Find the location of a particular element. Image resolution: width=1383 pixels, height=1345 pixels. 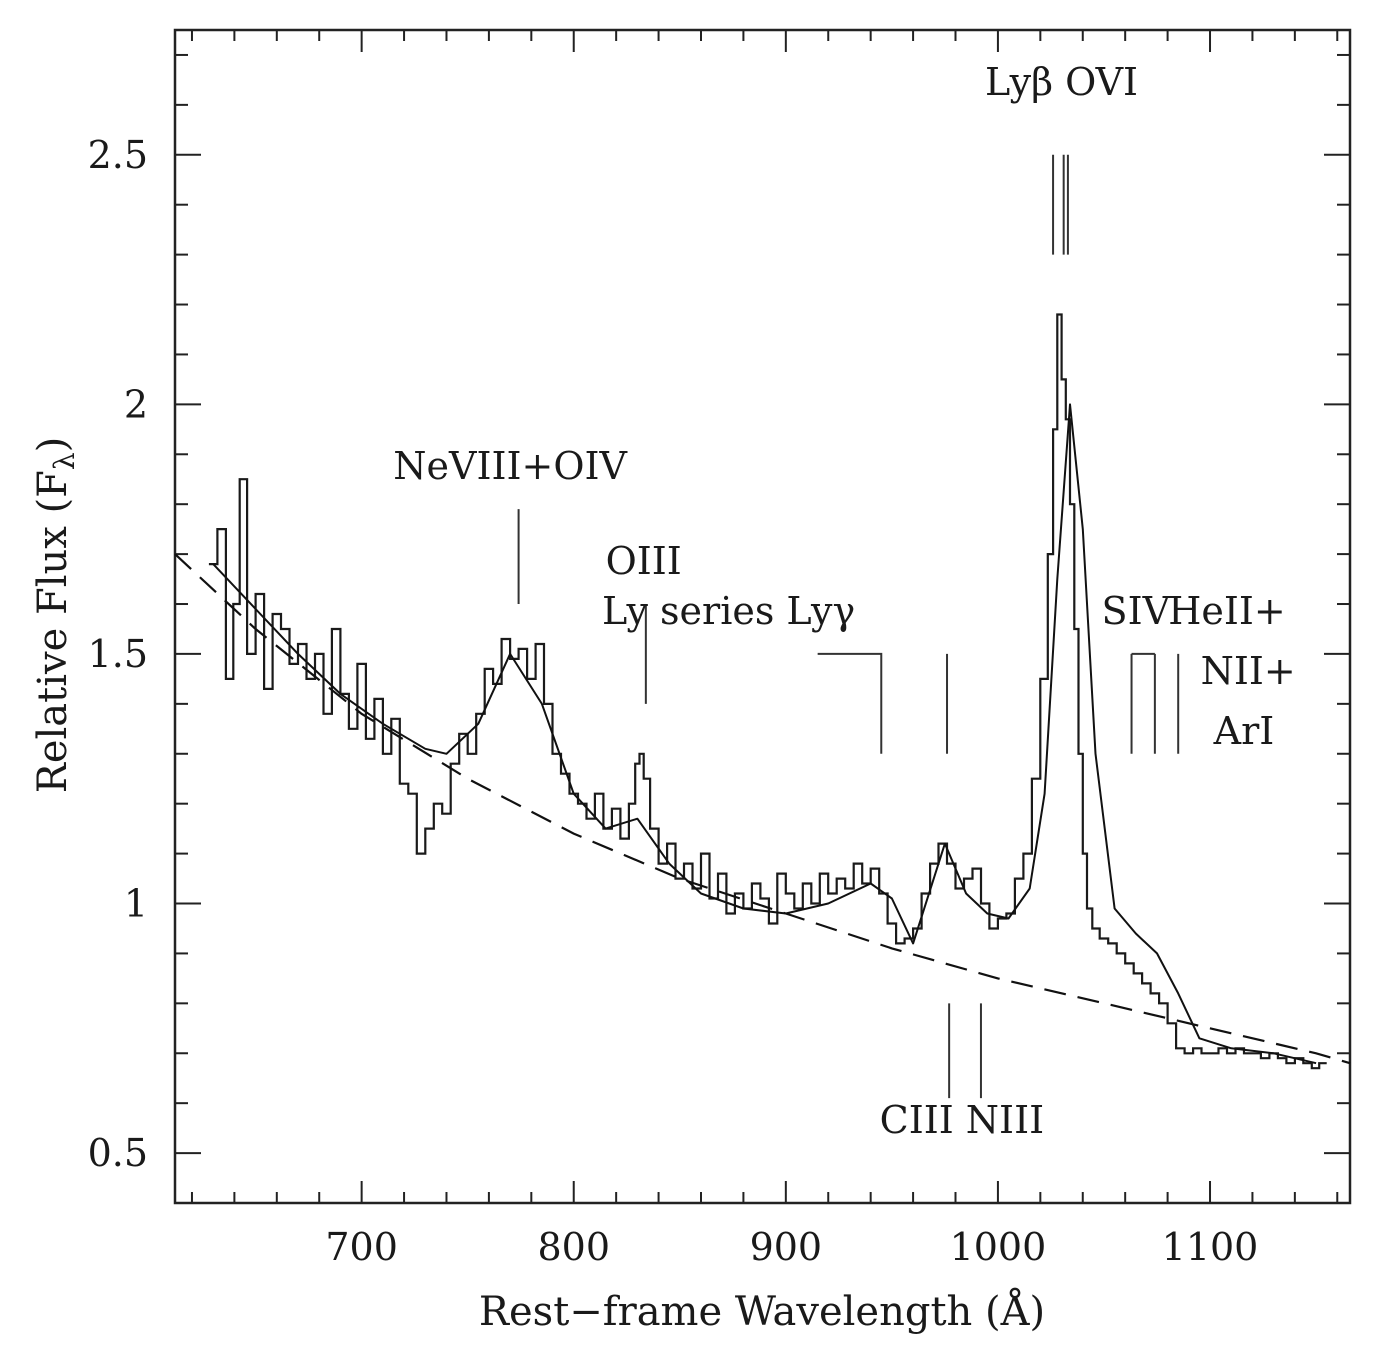

x-tick-label: 1100 is located at coordinates (1210, 1247).